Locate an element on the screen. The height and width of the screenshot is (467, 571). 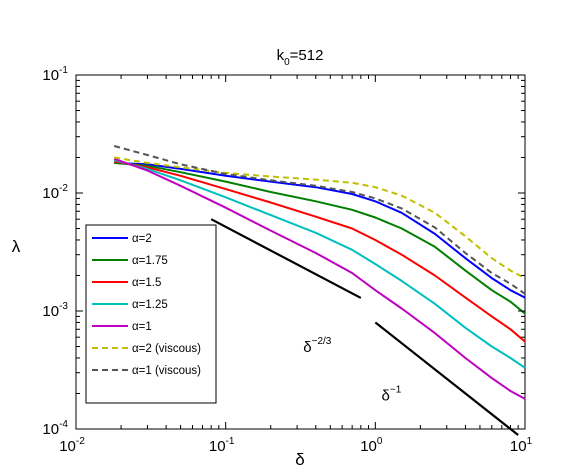
chart-title: k0=512 is located at coordinates (300, 57).